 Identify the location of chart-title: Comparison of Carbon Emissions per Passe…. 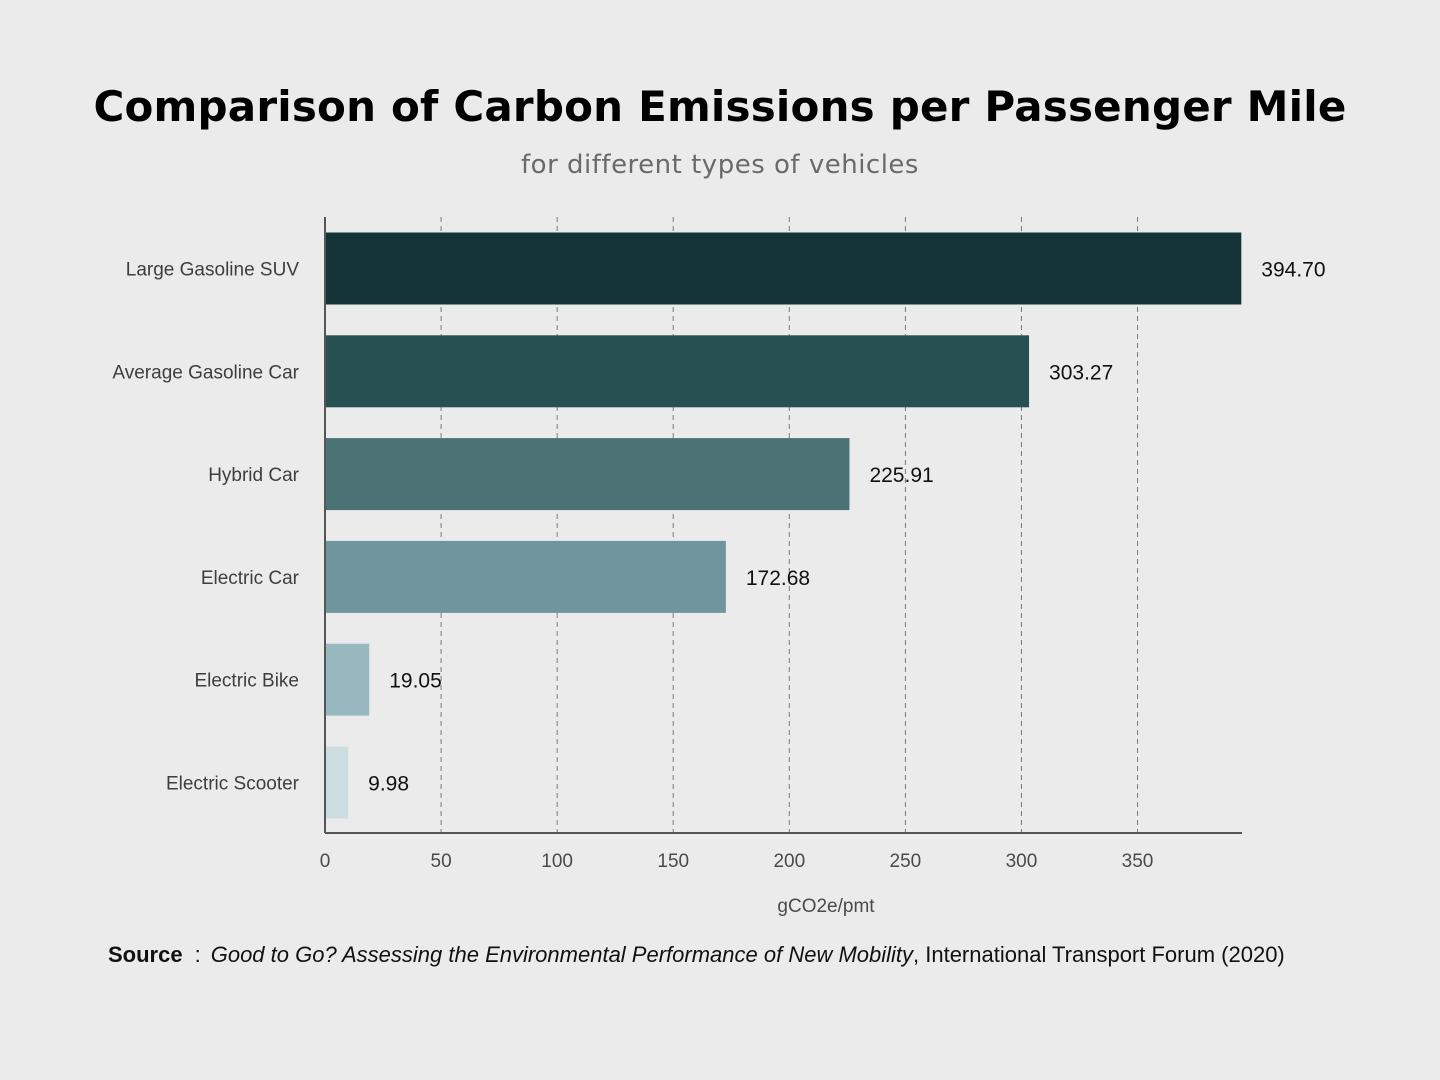
(720, 106).